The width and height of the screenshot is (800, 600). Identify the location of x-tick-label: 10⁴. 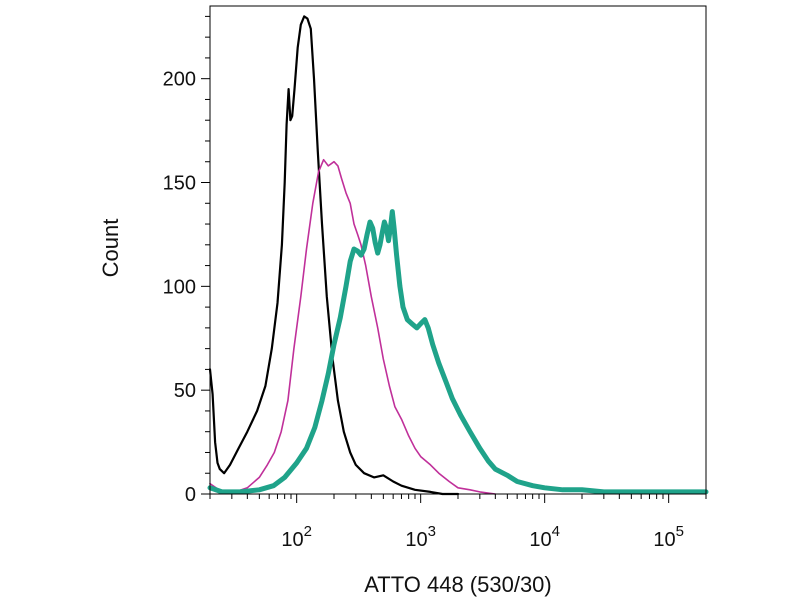
(544, 537).